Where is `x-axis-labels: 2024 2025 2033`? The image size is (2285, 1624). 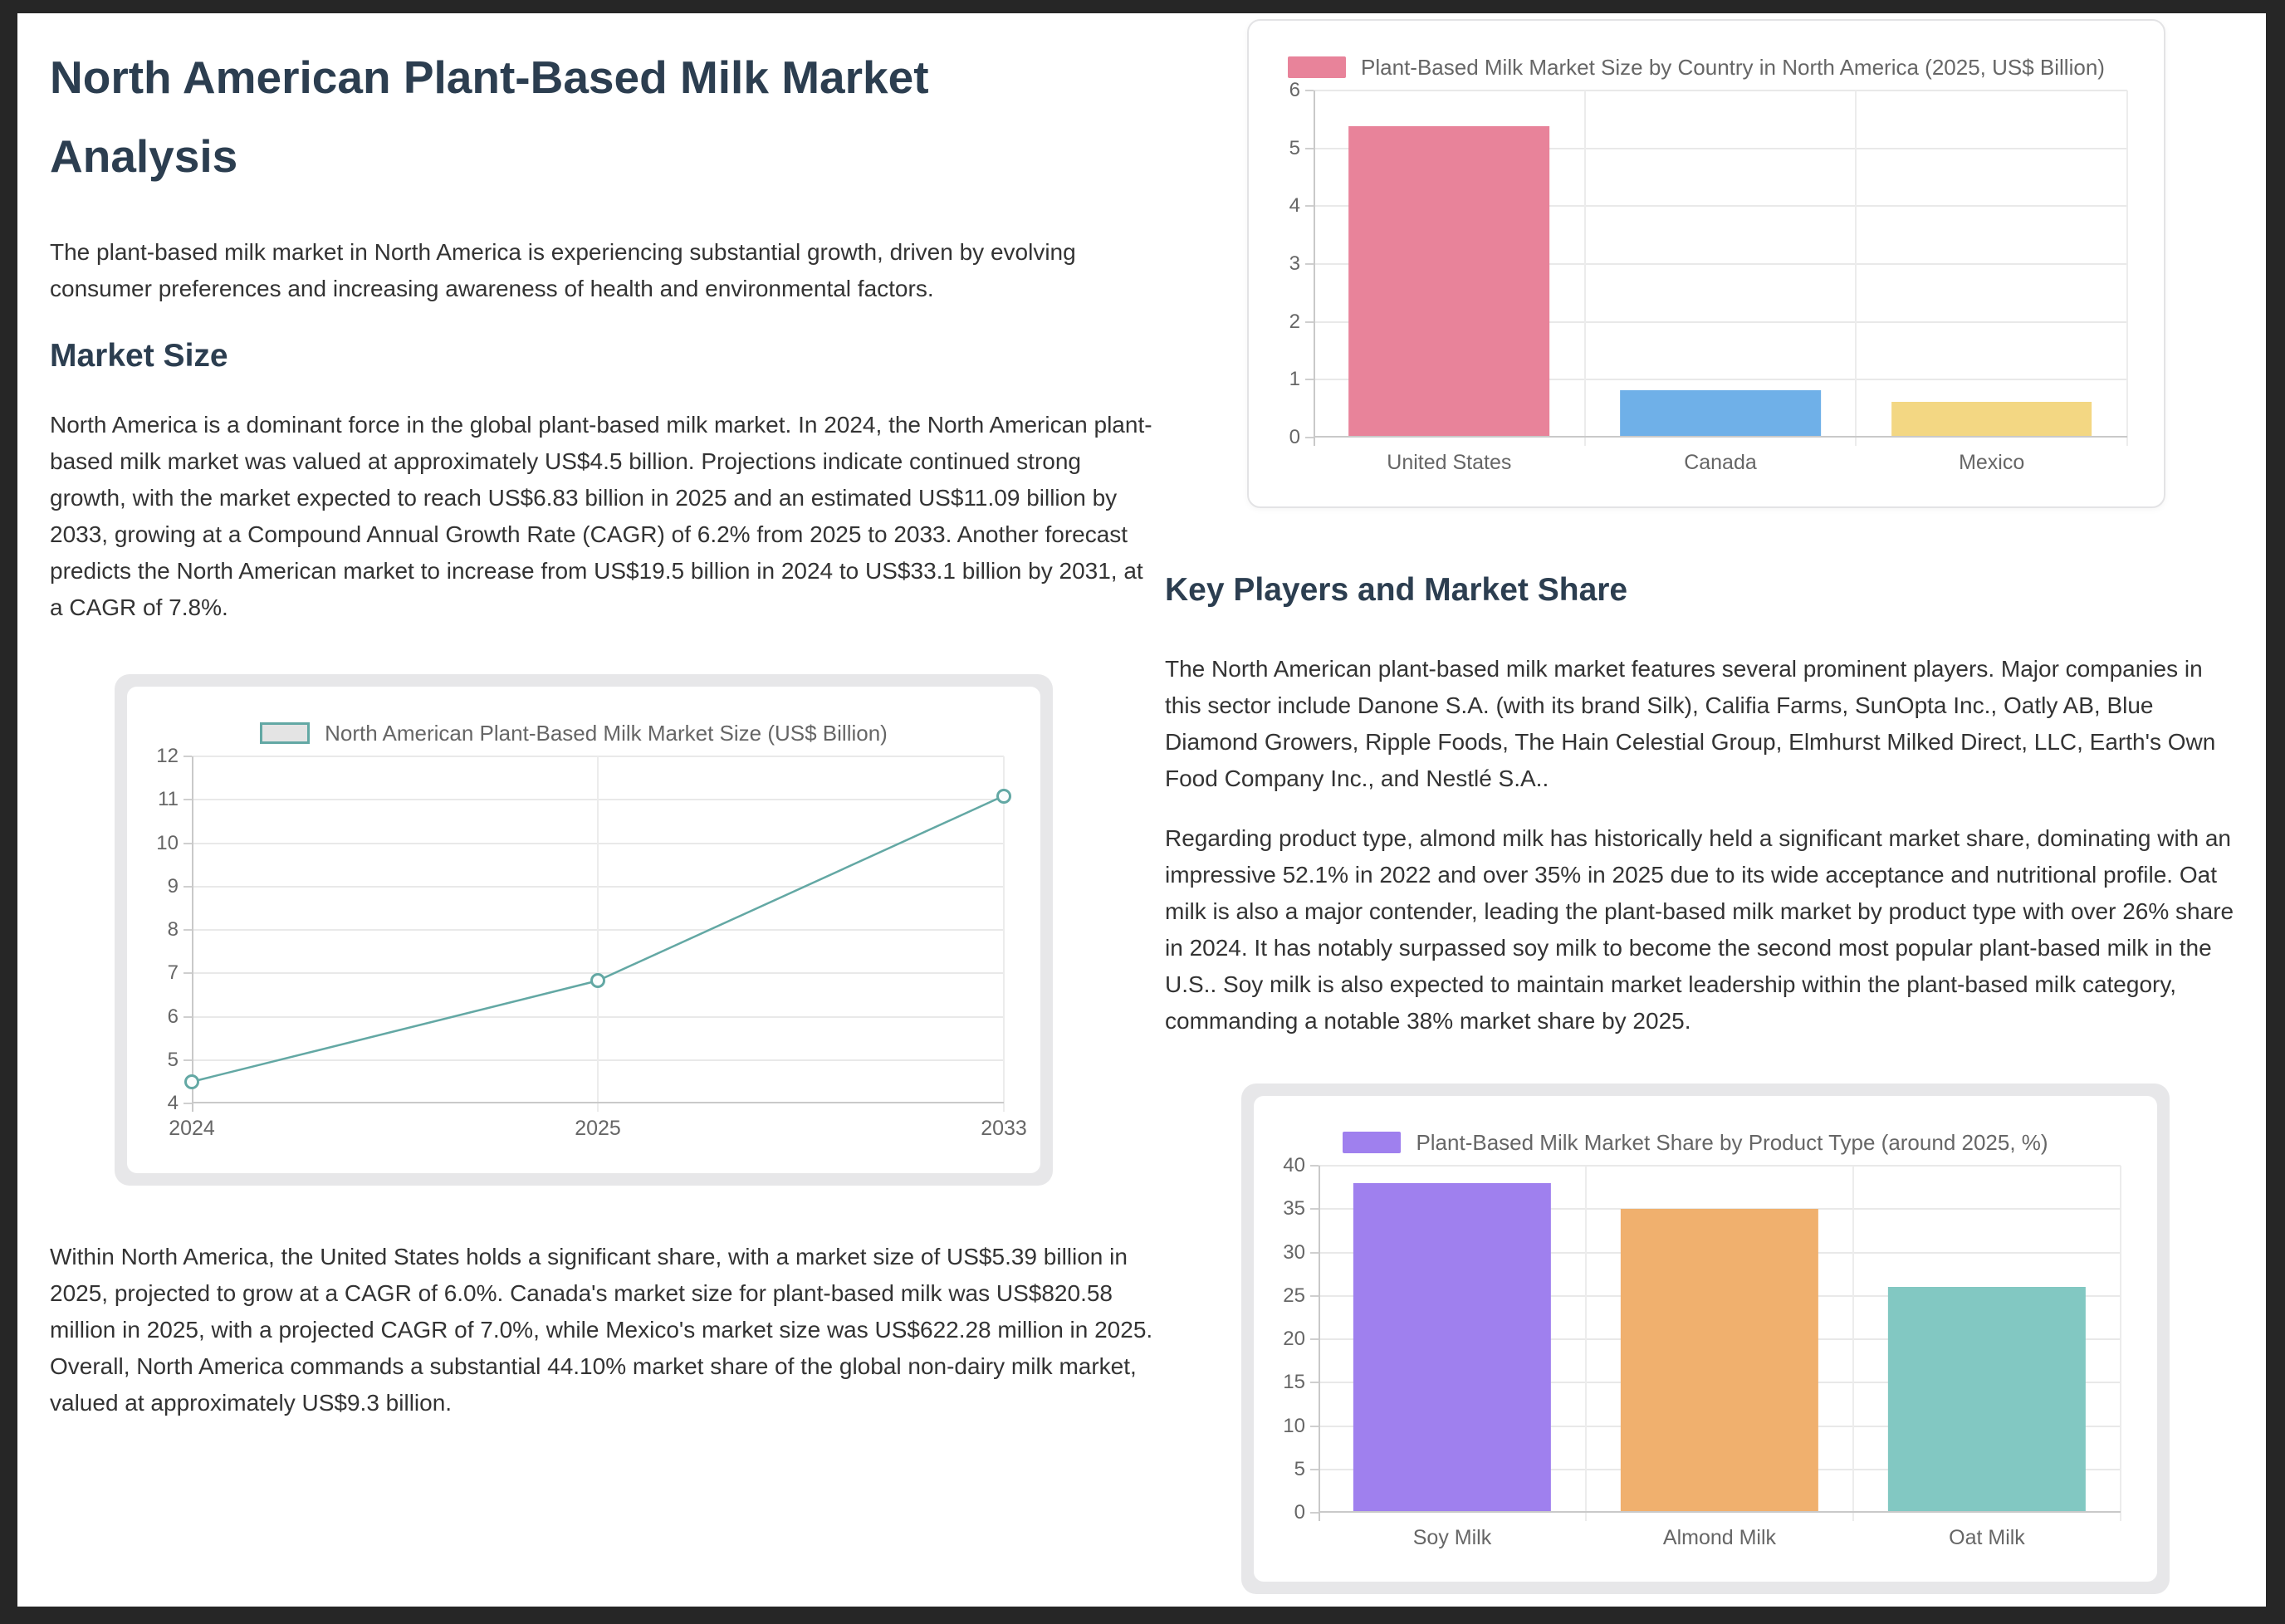
x-axis-labels: 2024 2025 2033 is located at coordinates (598, 1128).